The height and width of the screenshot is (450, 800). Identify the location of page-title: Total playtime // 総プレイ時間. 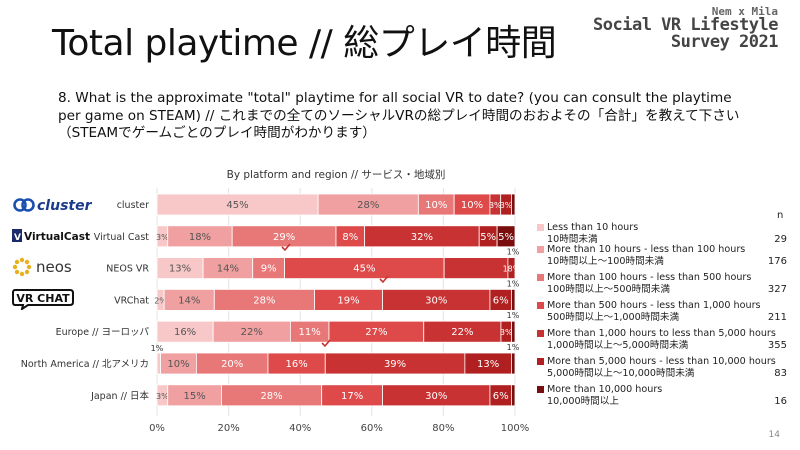
(304, 43).